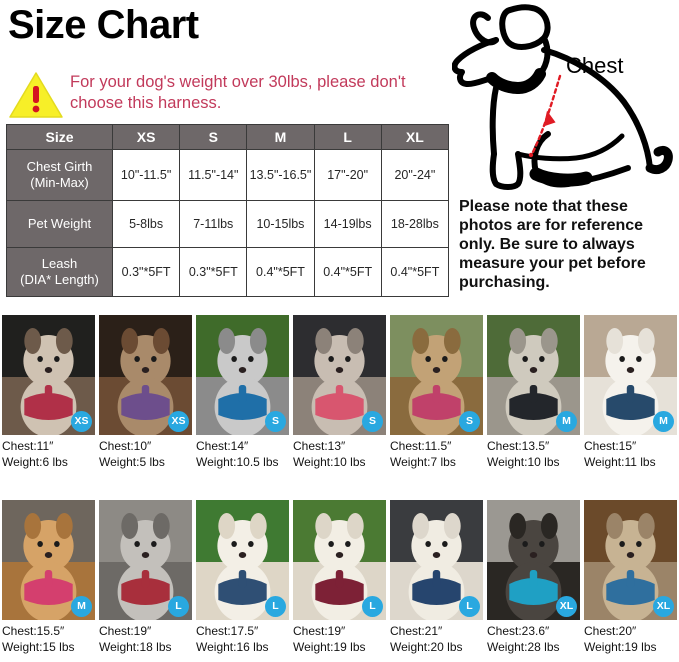 Image resolution: width=679 pixels, height=662 pixels. I want to click on photo-cell: S Chest:11.5″ Weight:7 lbs, so click(436, 393).